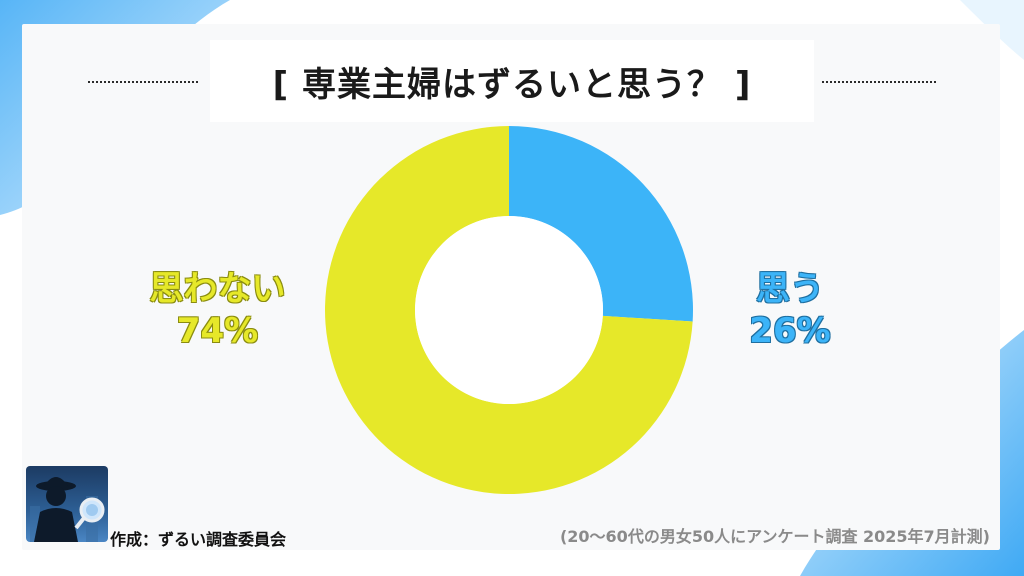 The image size is (1024, 576). I want to click on slice-label-yes: 思う 26%, so click(790, 310).